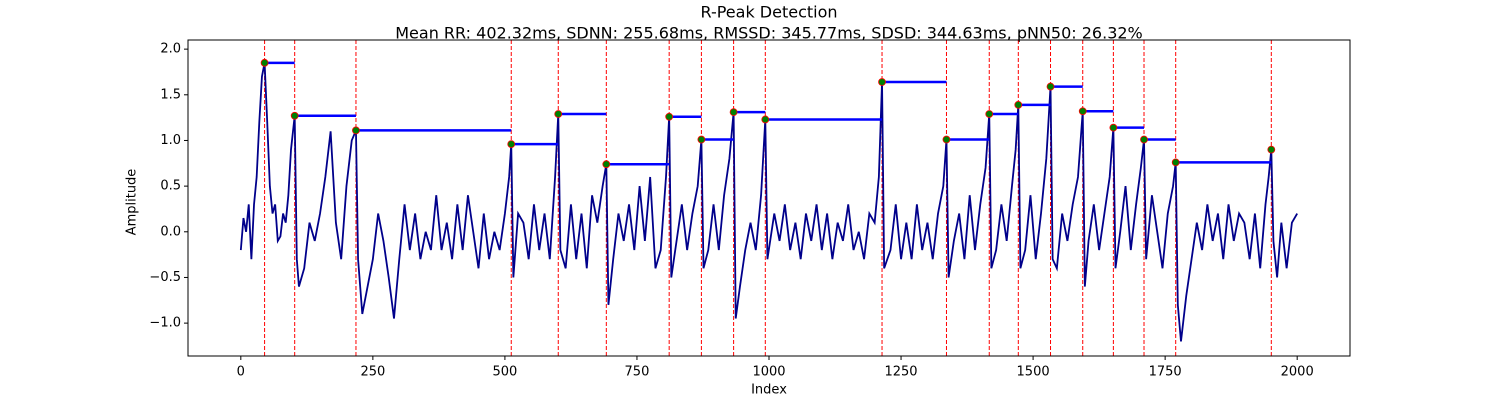 Image resolution: width=1500 pixels, height=400 pixels. What do you see at coordinates (1297, 372) in the screenshot?
I see `x-tick-label: 2000` at bounding box center [1297, 372].